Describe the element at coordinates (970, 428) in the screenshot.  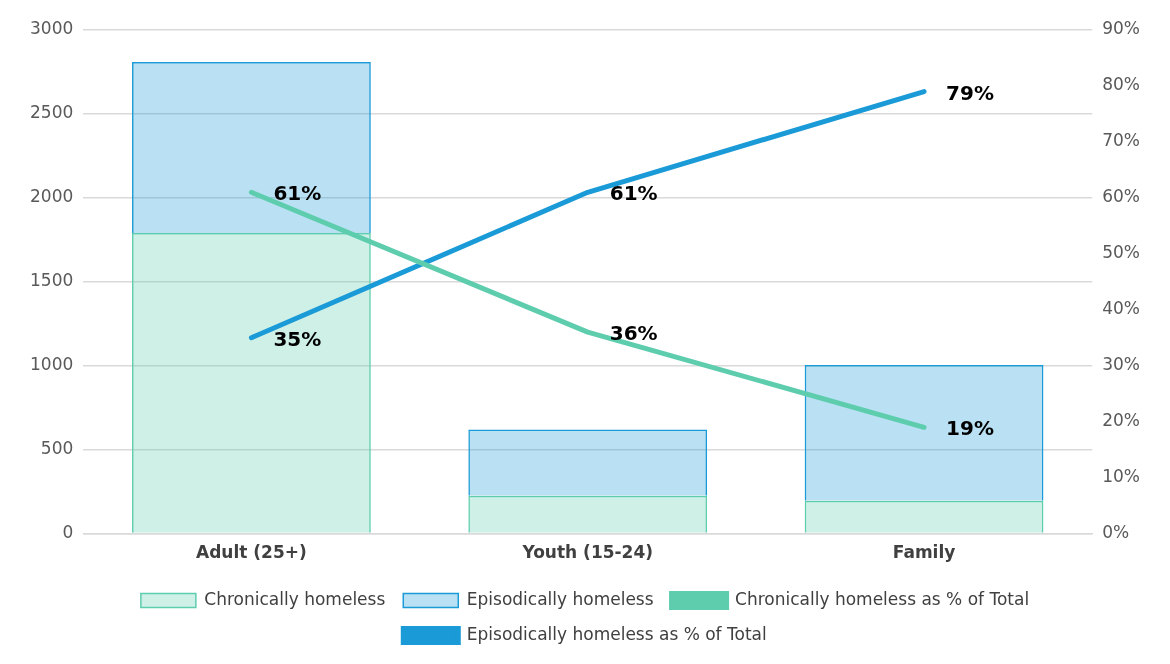
I see `data-label: 19%` at that location.